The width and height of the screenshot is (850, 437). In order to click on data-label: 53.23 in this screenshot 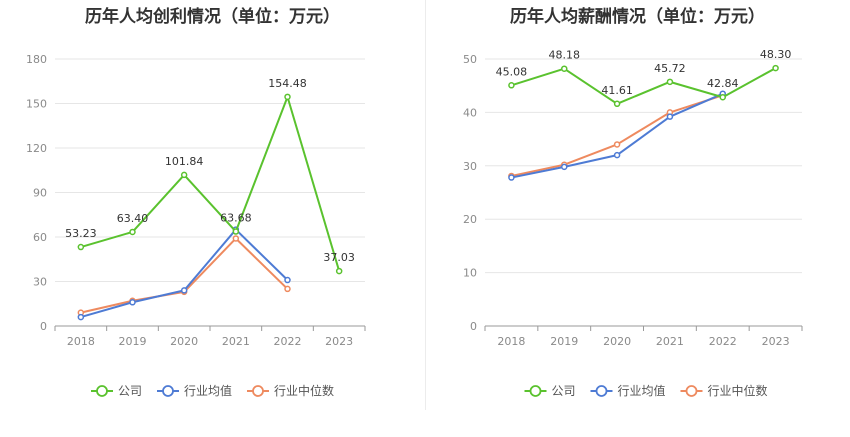, I will do `click(81, 233)`.